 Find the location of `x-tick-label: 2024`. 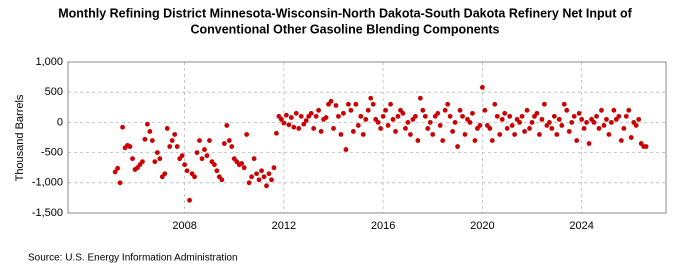

x-tick-label: 2024 is located at coordinates (581, 226).